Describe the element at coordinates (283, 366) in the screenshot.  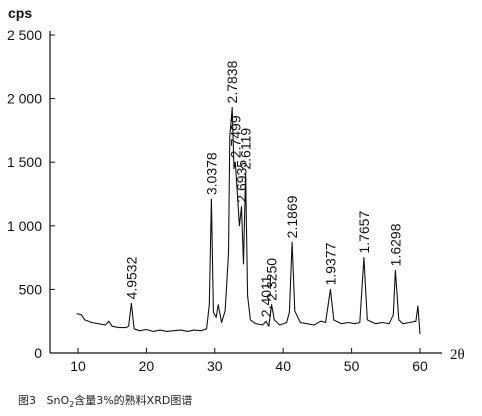
I see `x-tick-label: 40` at that location.